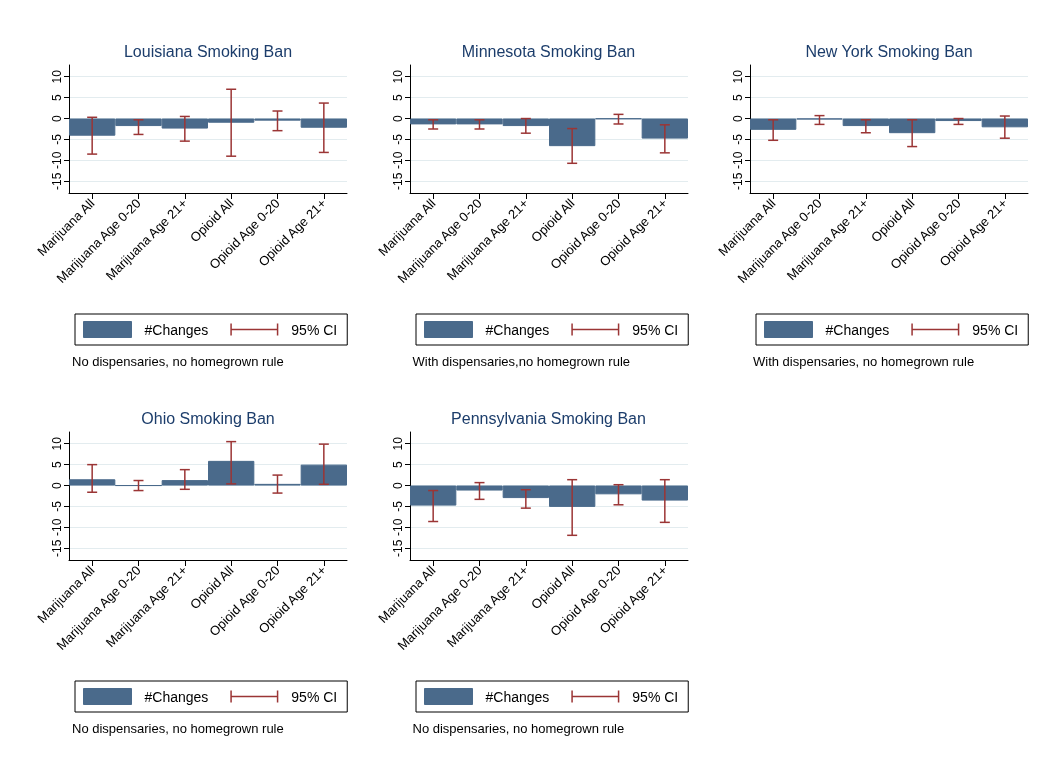 The image size is (1058, 773). Describe the element at coordinates (548, 419) in the screenshot. I see `chart-title: Pennsylvania Smoking Ban` at that location.